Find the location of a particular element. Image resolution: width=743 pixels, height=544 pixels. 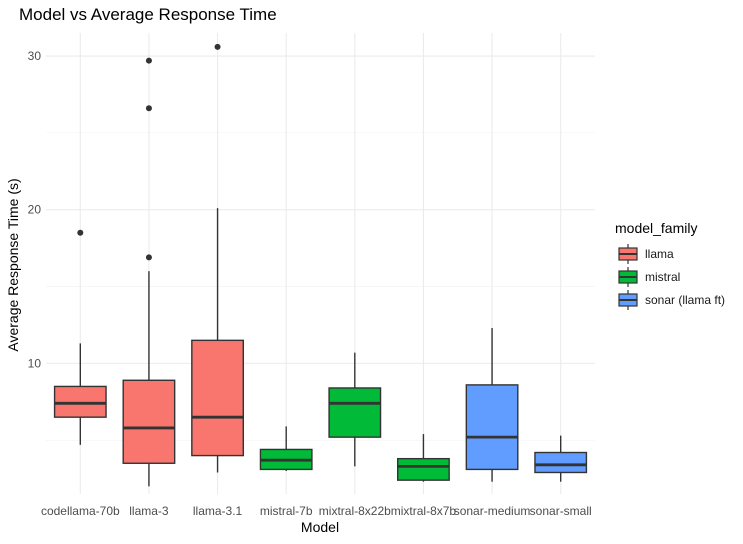

y-tick-label: 20 is located at coordinates (35, 210).